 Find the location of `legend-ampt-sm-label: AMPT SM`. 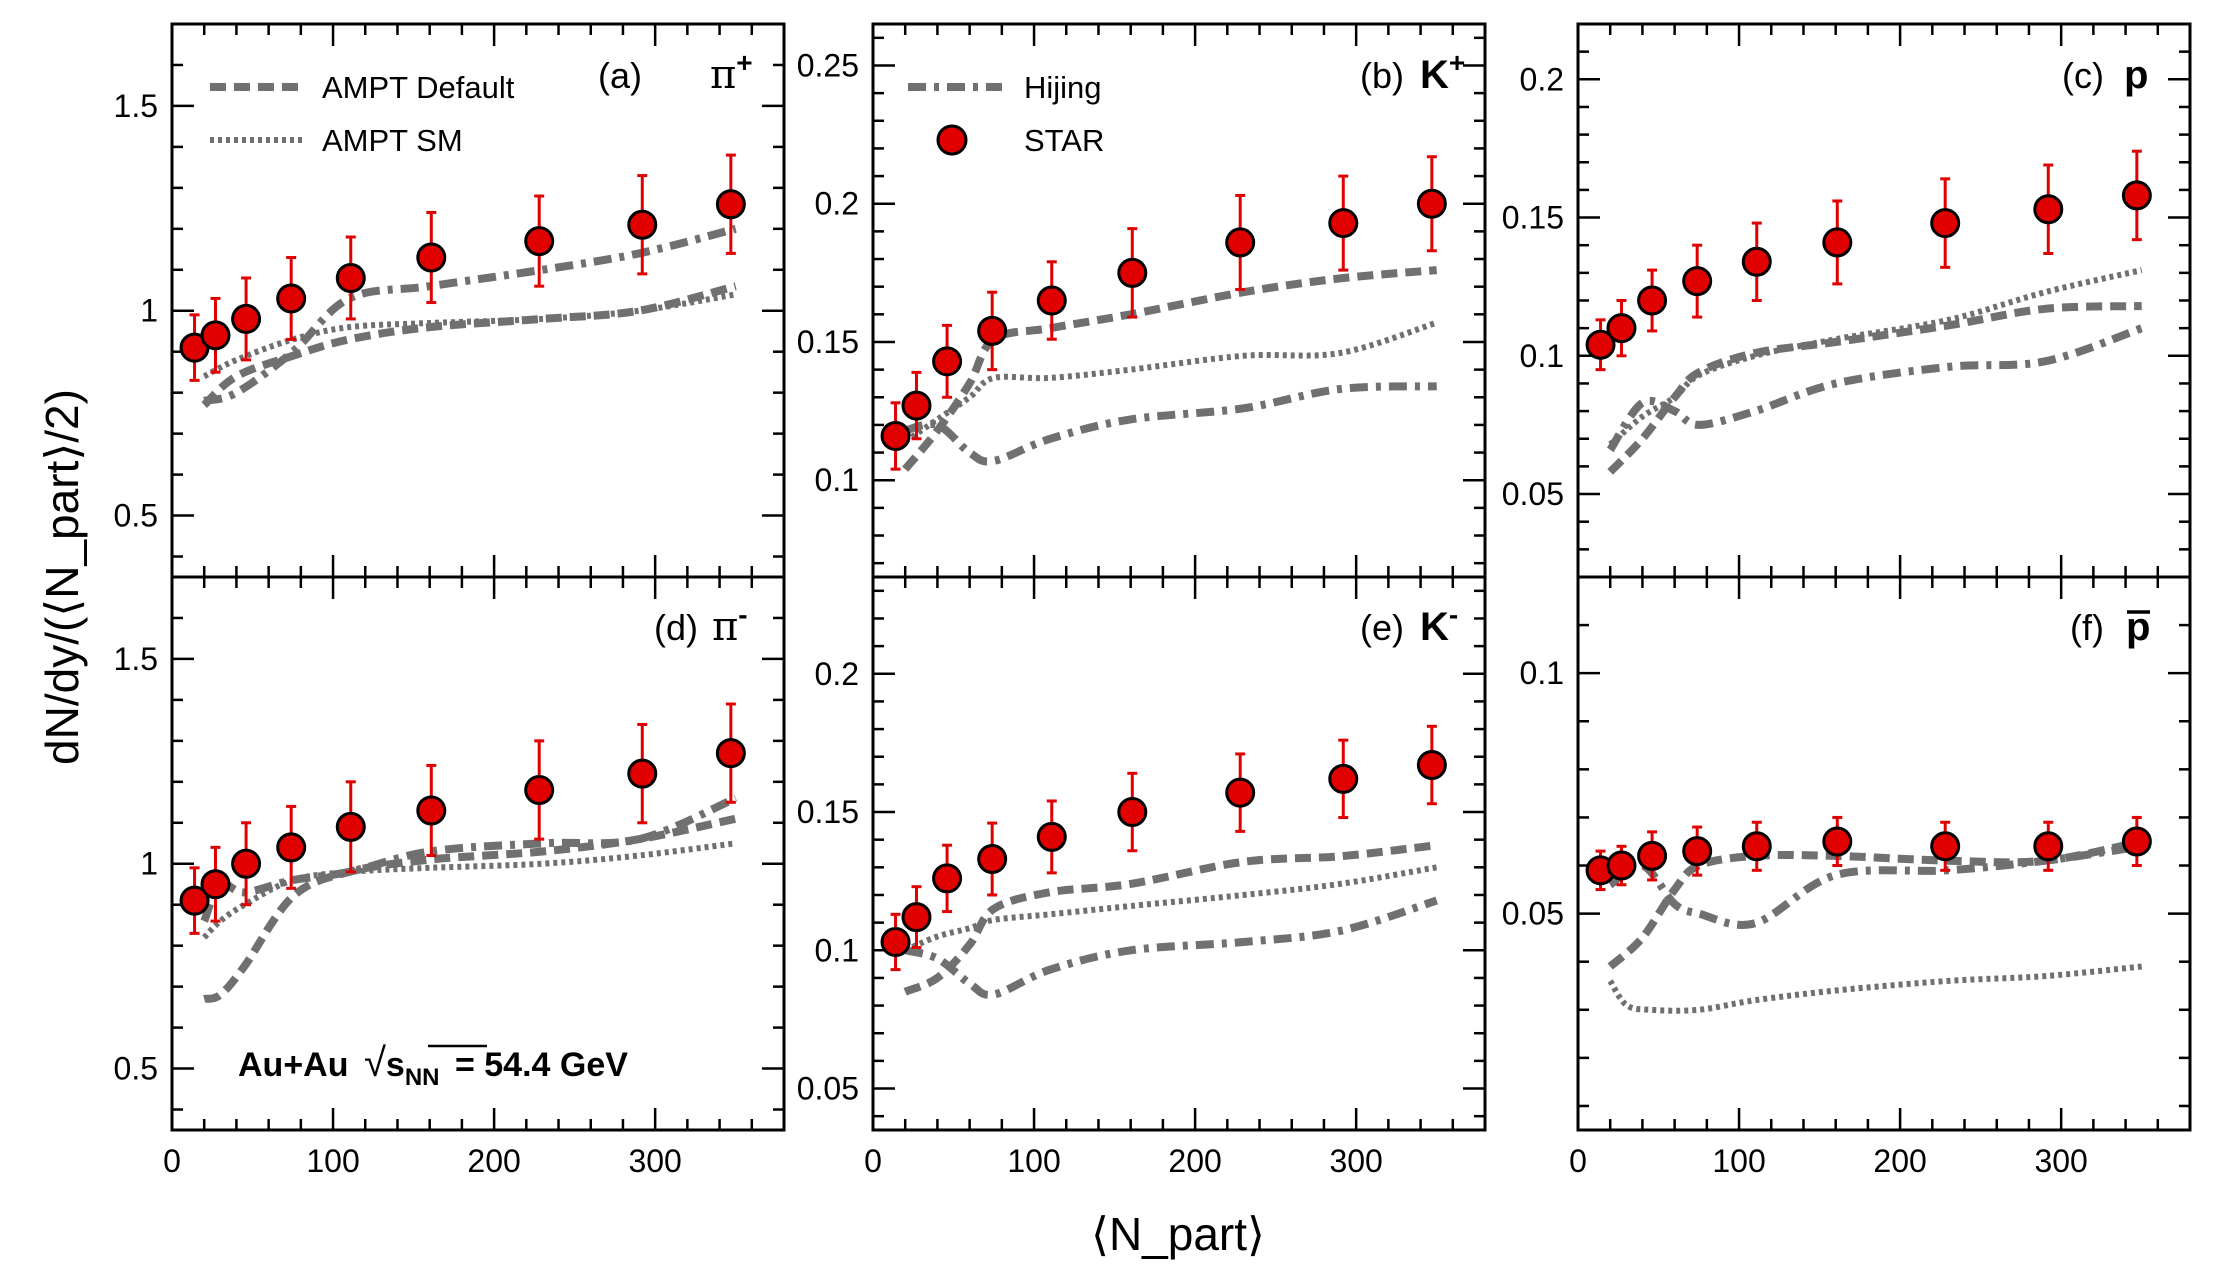

legend-ampt-sm-label: AMPT SM is located at coordinates (392, 140).